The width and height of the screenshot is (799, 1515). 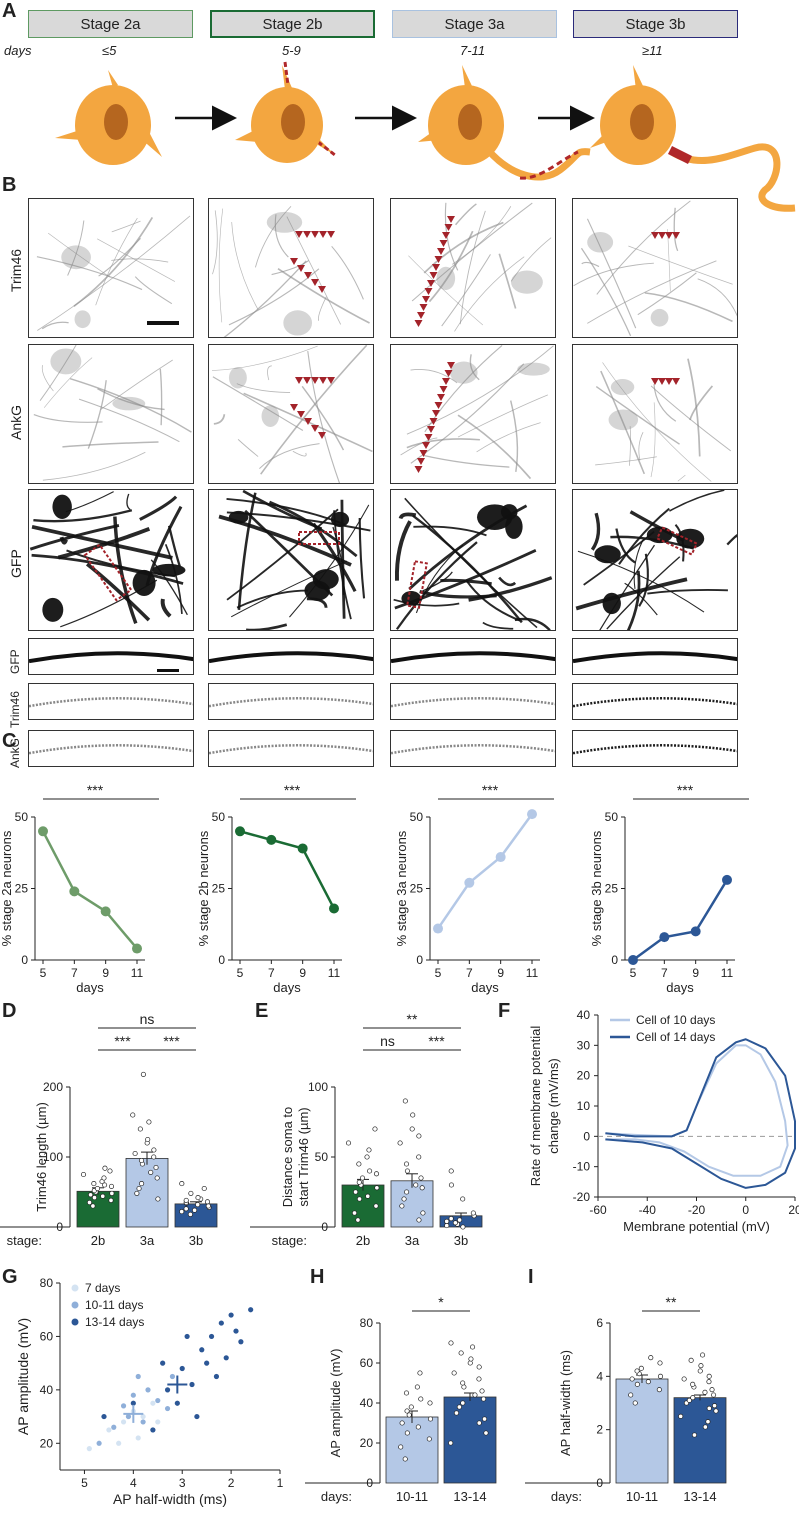 I want to click on y-tick-label: 25, so click(x=612, y=889).